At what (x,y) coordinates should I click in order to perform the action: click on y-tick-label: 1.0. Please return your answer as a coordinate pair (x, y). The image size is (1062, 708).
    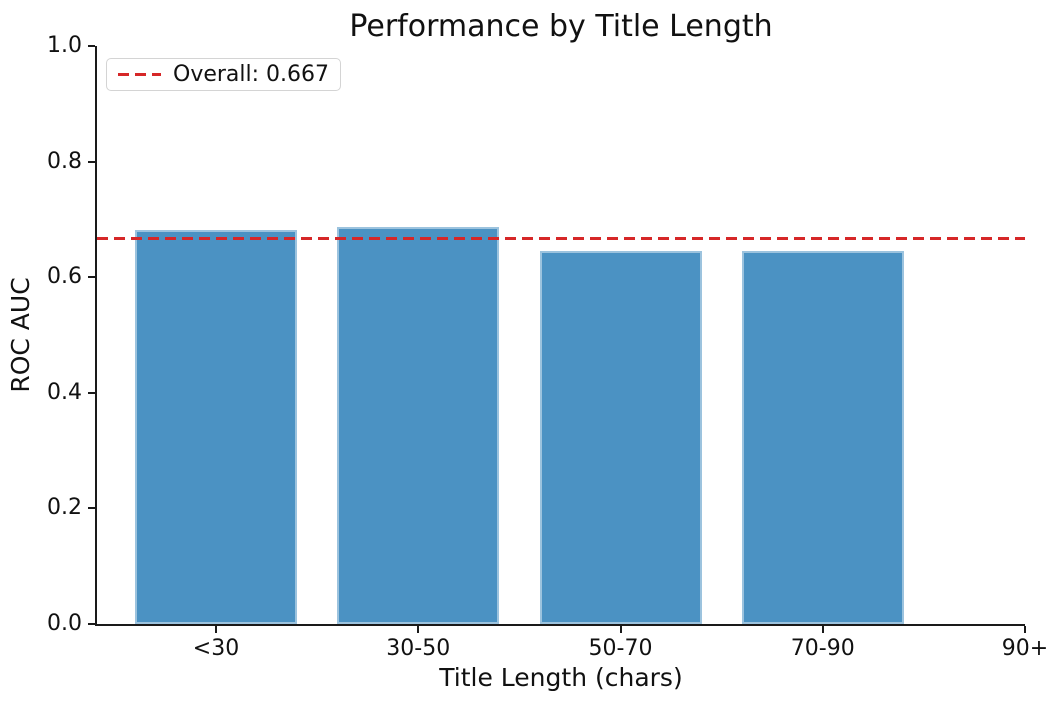
    Looking at the image, I should click on (64, 45).